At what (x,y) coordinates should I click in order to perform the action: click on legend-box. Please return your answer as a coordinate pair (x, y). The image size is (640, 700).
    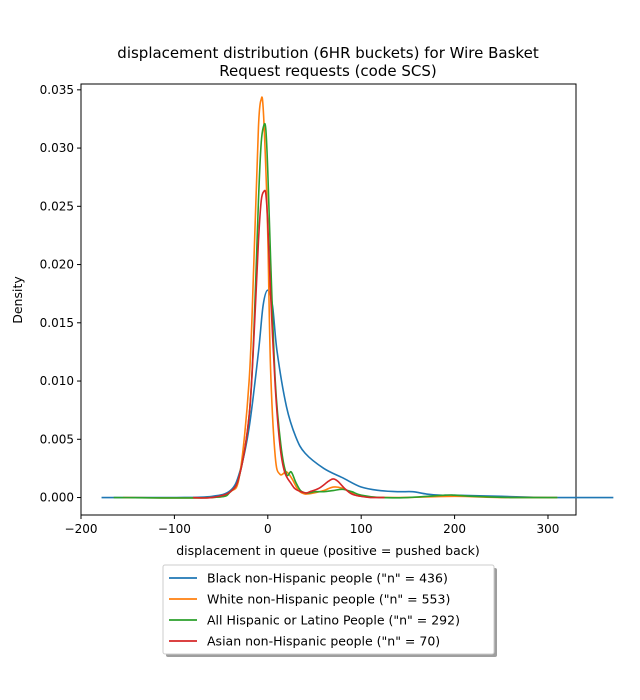
    Looking at the image, I should click on (328, 609).